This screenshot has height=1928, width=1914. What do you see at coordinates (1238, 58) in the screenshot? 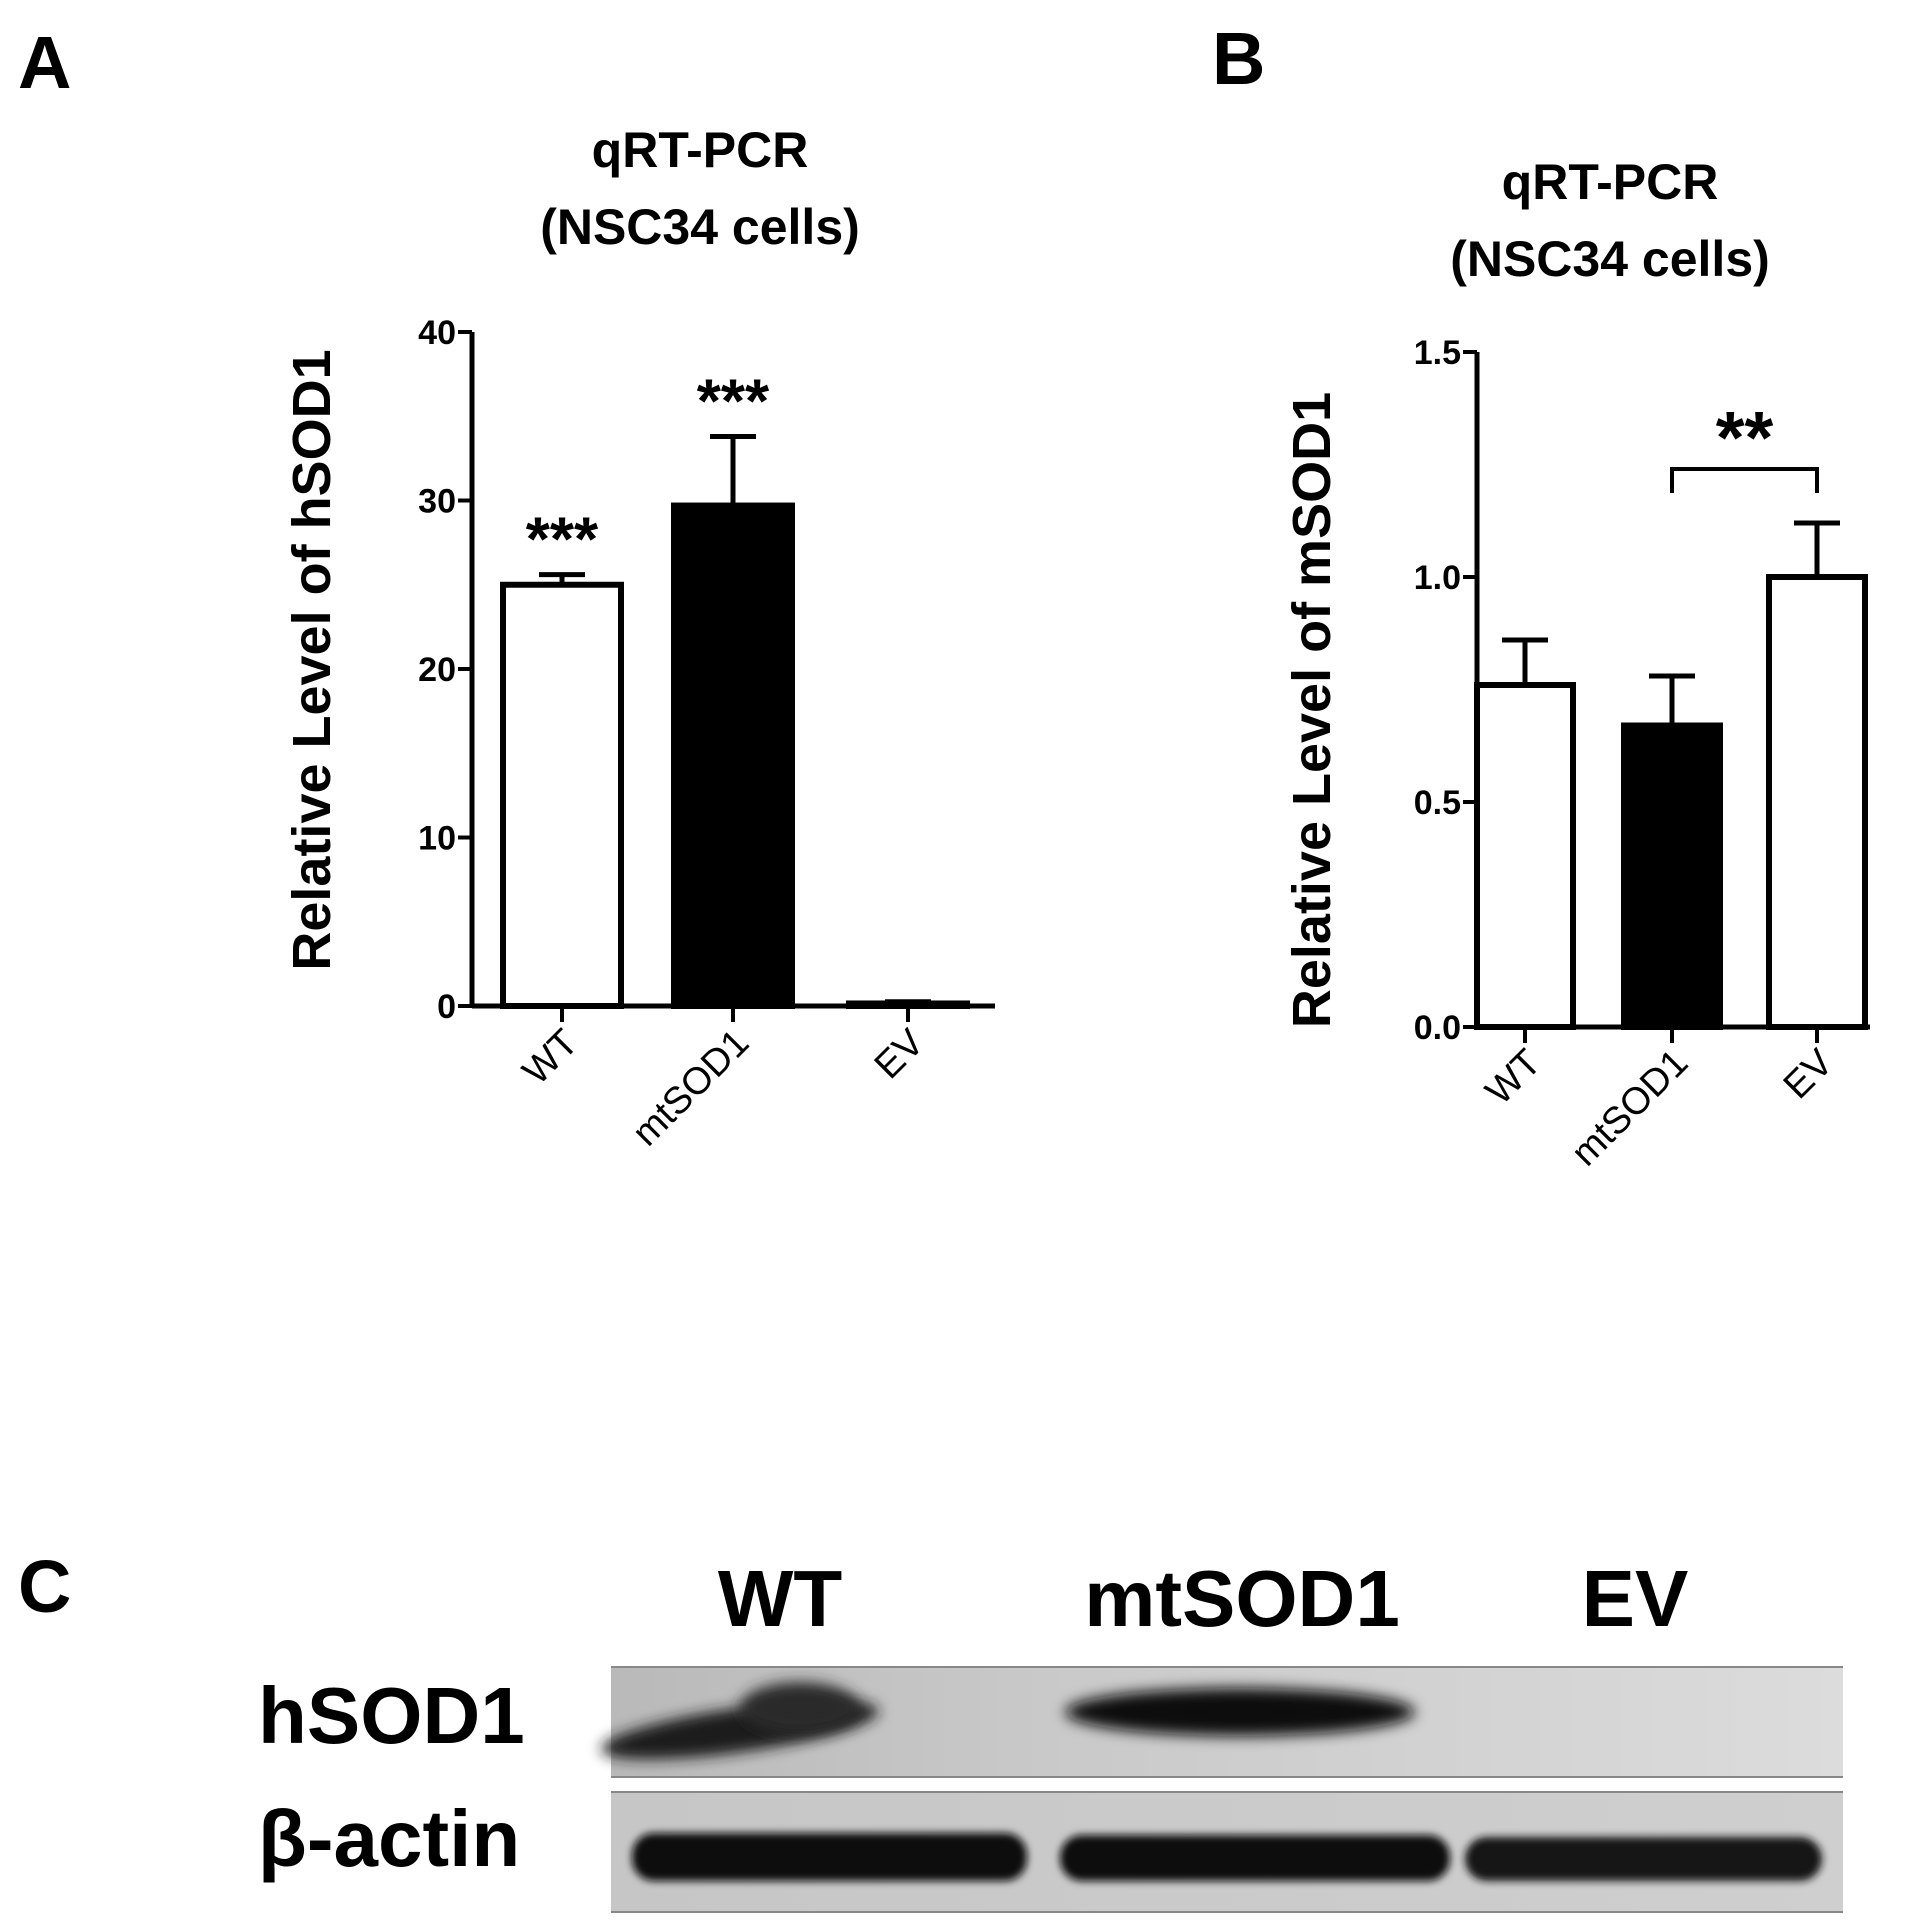
I see `panel-letter-b: B` at bounding box center [1238, 58].